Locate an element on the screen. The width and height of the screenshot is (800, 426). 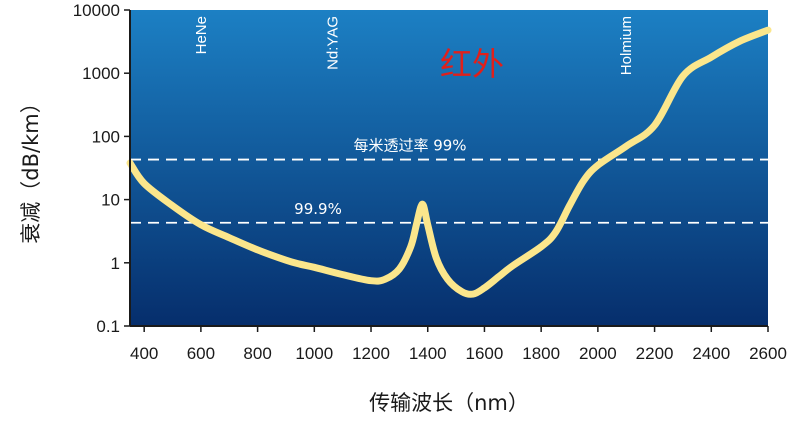
y-tick-label: 10 is located at coordinates (110, 200).